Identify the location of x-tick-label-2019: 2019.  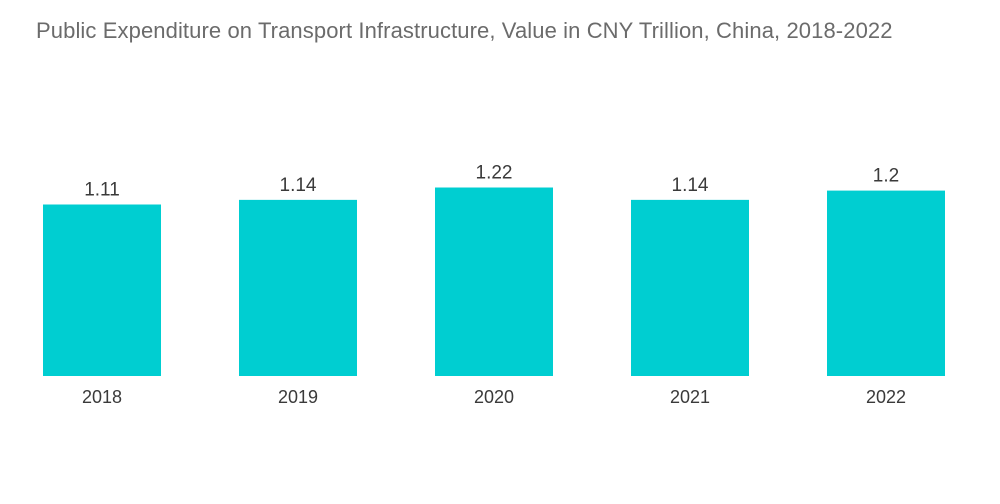
(298, 397).